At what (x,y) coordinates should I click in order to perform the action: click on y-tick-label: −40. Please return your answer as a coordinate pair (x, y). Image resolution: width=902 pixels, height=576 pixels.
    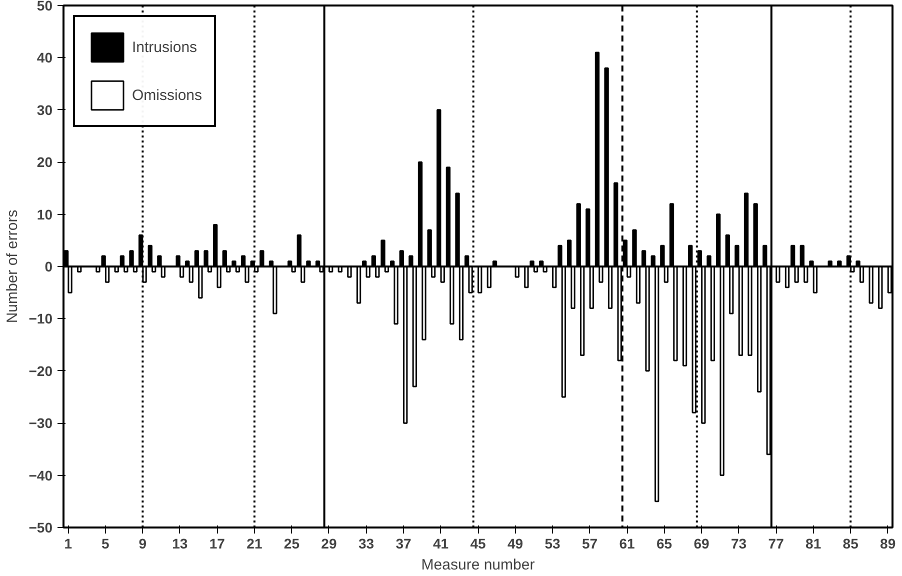
    Looking at the image, I should click on (40, 475).